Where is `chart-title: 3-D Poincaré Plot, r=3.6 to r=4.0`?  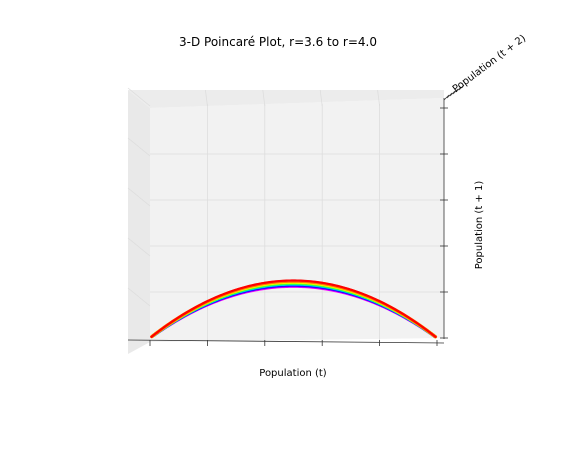
chart-title: 3-D Poincaré Plot, r=3.6 to r=4.0 is located at coordinates (278, 42).